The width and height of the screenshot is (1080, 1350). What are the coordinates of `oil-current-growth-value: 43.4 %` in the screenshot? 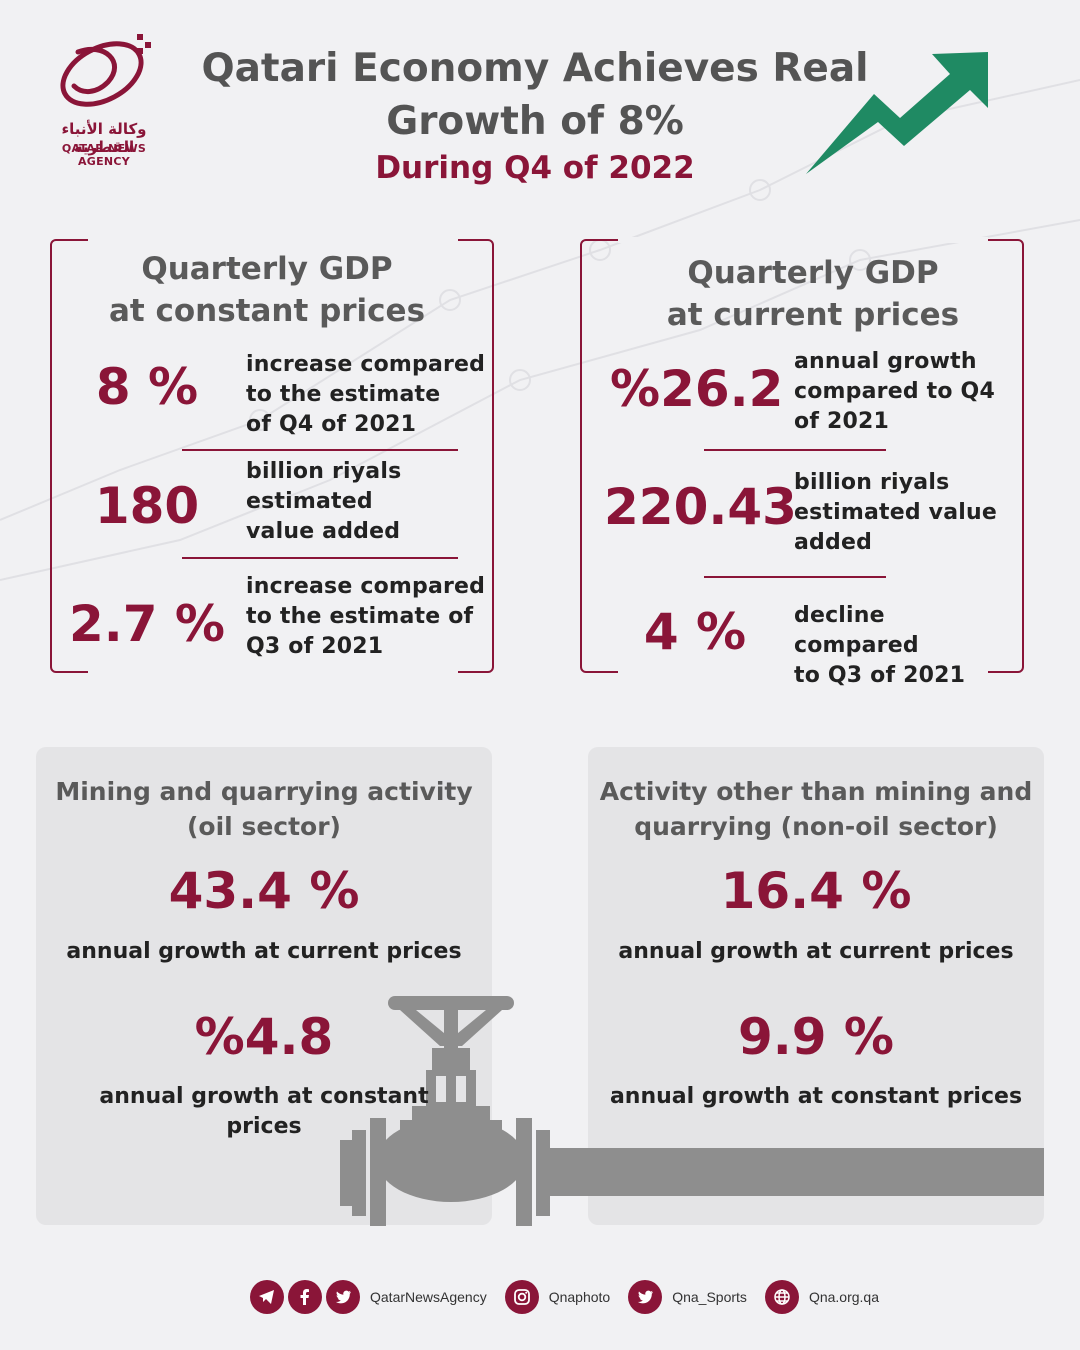 It's located at (264, 891).